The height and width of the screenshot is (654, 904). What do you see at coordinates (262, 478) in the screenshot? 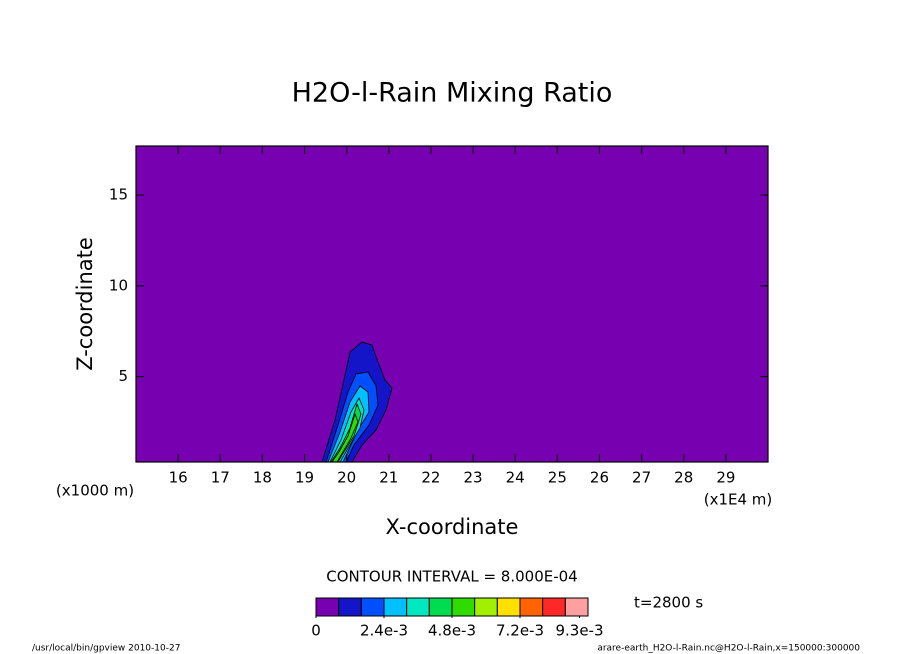
I see `x-tick-label: 18` at bounding box center [262, 478].